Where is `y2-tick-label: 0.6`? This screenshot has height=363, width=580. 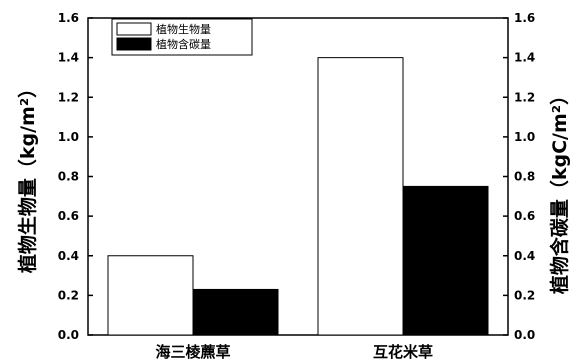 y2-tick-label: 0.6 is located at coordinates (524, 216).